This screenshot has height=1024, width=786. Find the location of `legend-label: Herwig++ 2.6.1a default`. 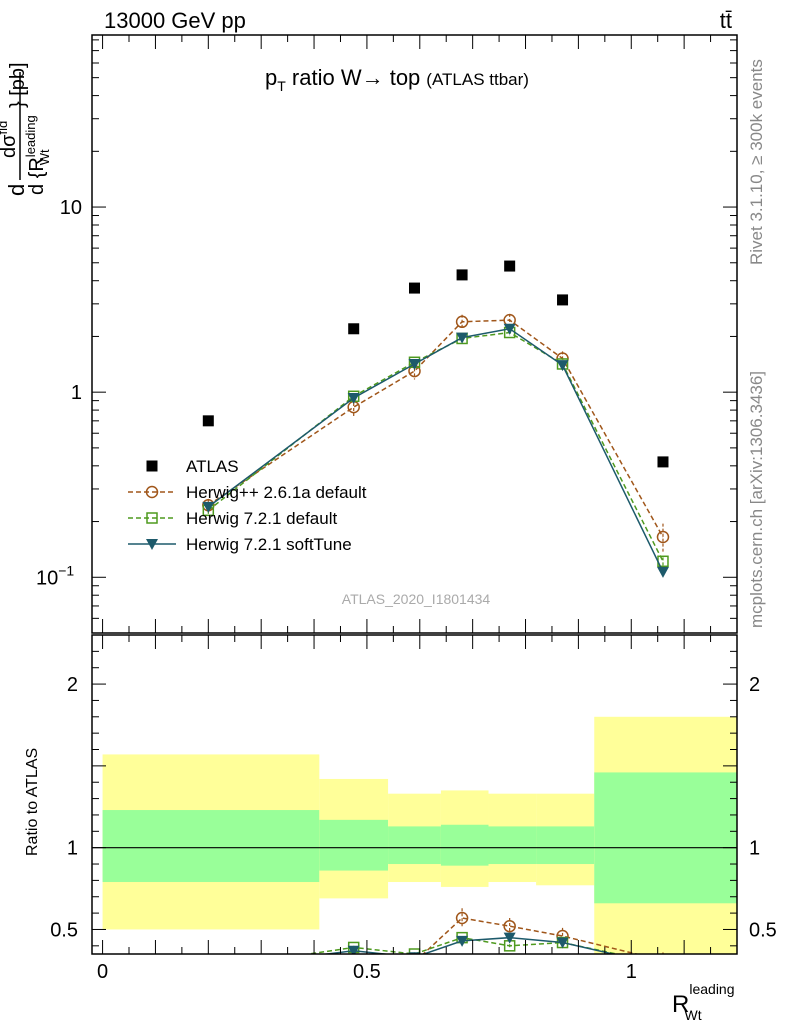

legend-label: Herwig++ 2.6.1a default is located at coordinates (276, 492).